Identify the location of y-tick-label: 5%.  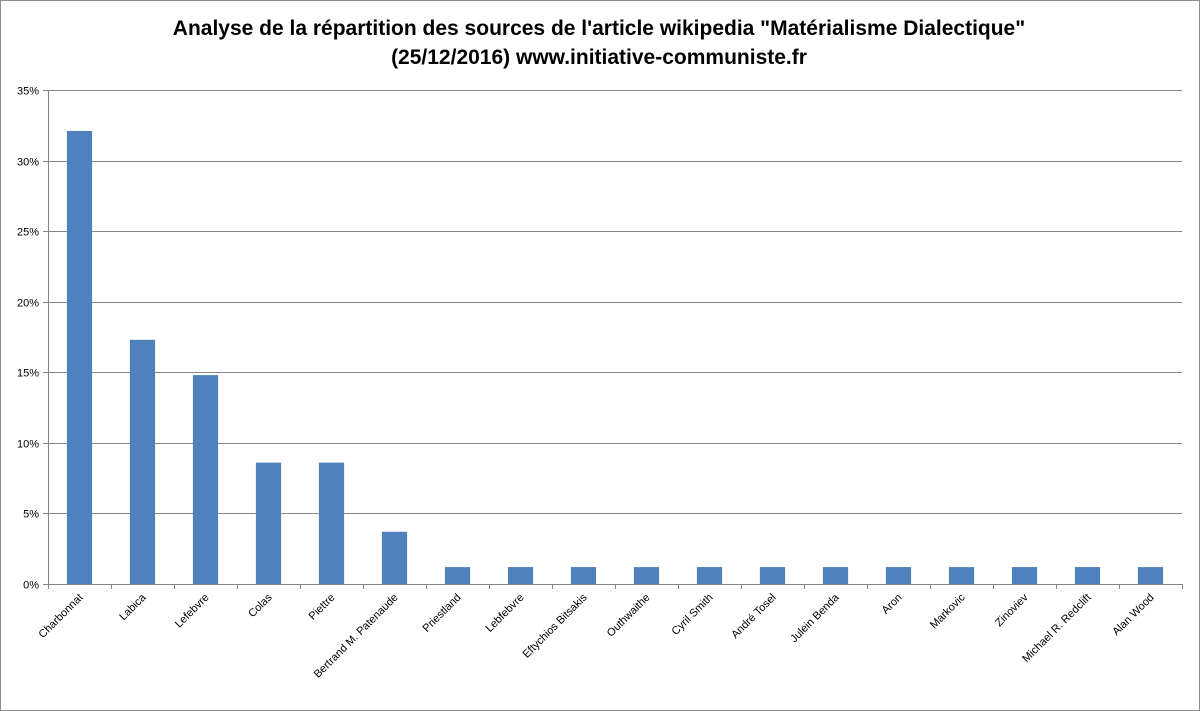
(31, 515).